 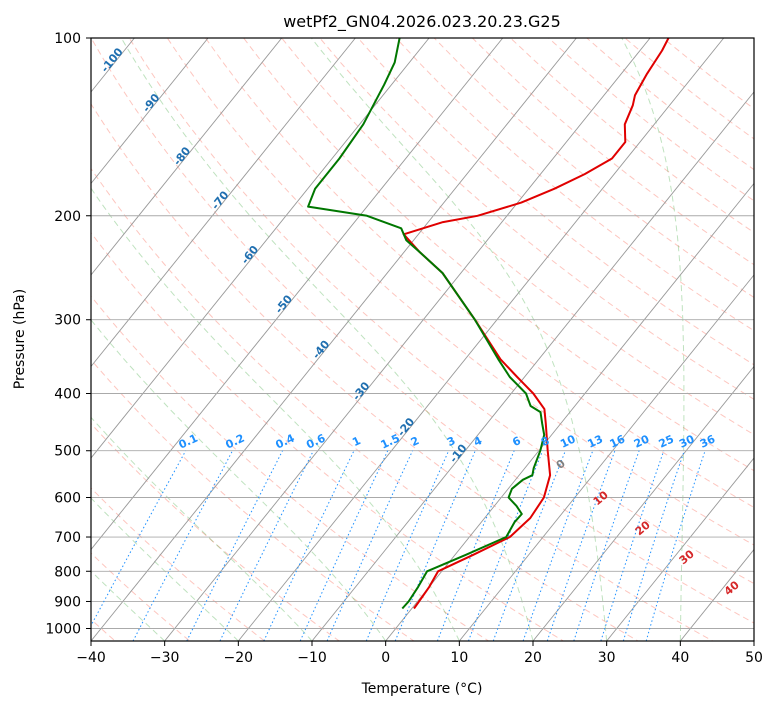 I want to click on y-tick-label: 300, so click(x=67, y=321).